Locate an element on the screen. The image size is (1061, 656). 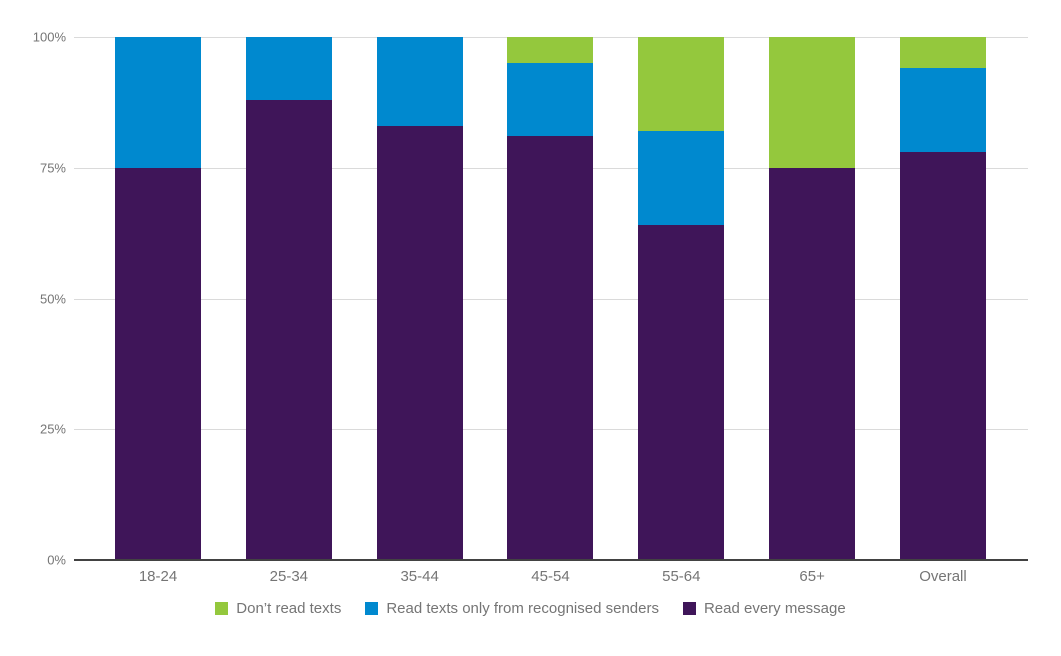
legend-item: Read texts only from recognised senders is located at coordinates (512, 608).